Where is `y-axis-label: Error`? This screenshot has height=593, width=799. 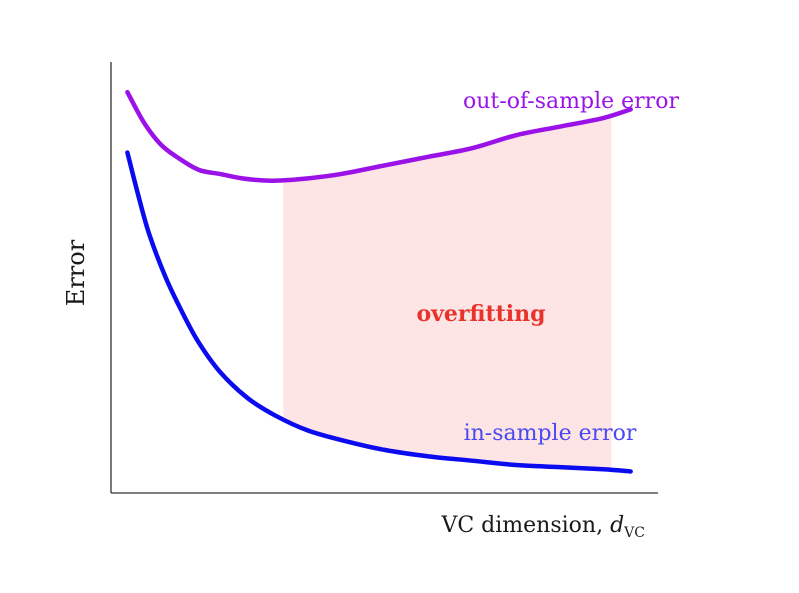
y-axis-label: Error is located at coordinates (76, 272).